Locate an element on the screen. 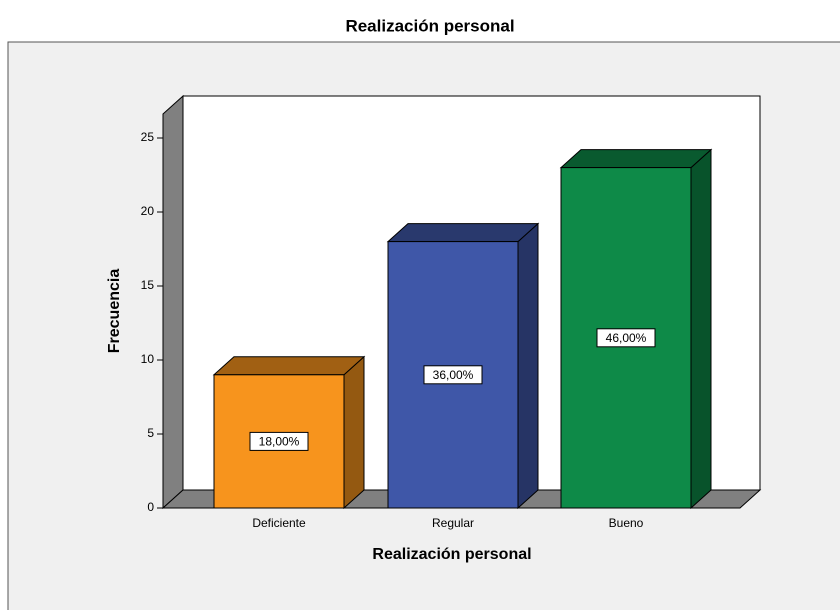 The height and width of the screenshot is (610, 840). x-tick-label: Deficiente is located at coordinates (279, 523).